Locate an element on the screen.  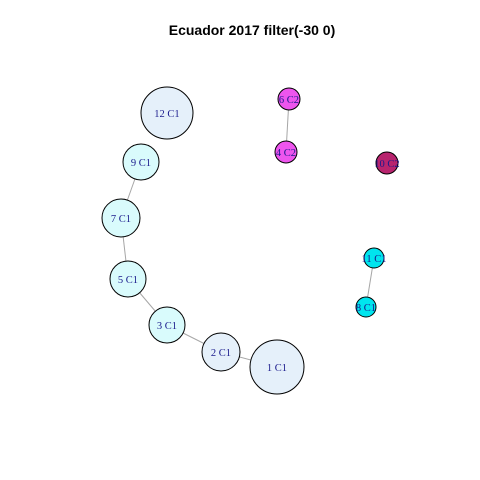
node-label-2: 2 C1 is located at coordinates (221, 353).